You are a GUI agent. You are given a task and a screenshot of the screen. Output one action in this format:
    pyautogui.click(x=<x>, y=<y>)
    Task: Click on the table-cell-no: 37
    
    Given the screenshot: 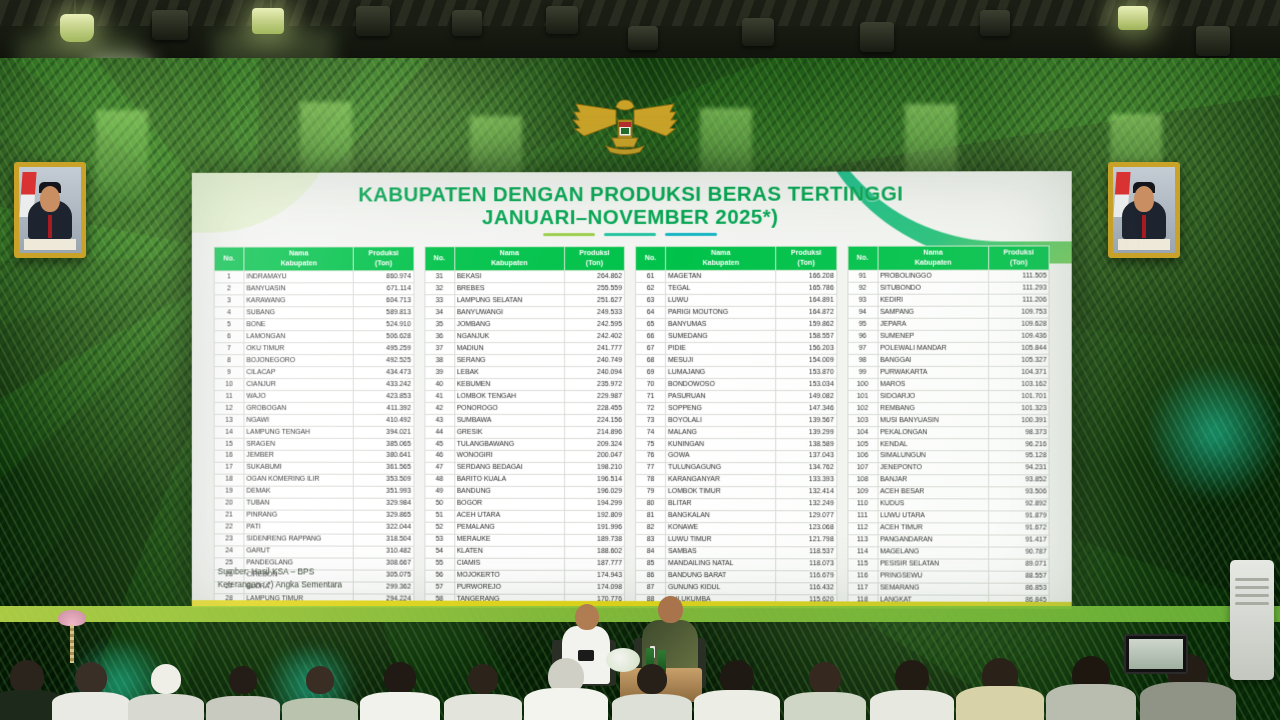 What is the action you would take?
    pyautogui.click(x=439, y=348)
    